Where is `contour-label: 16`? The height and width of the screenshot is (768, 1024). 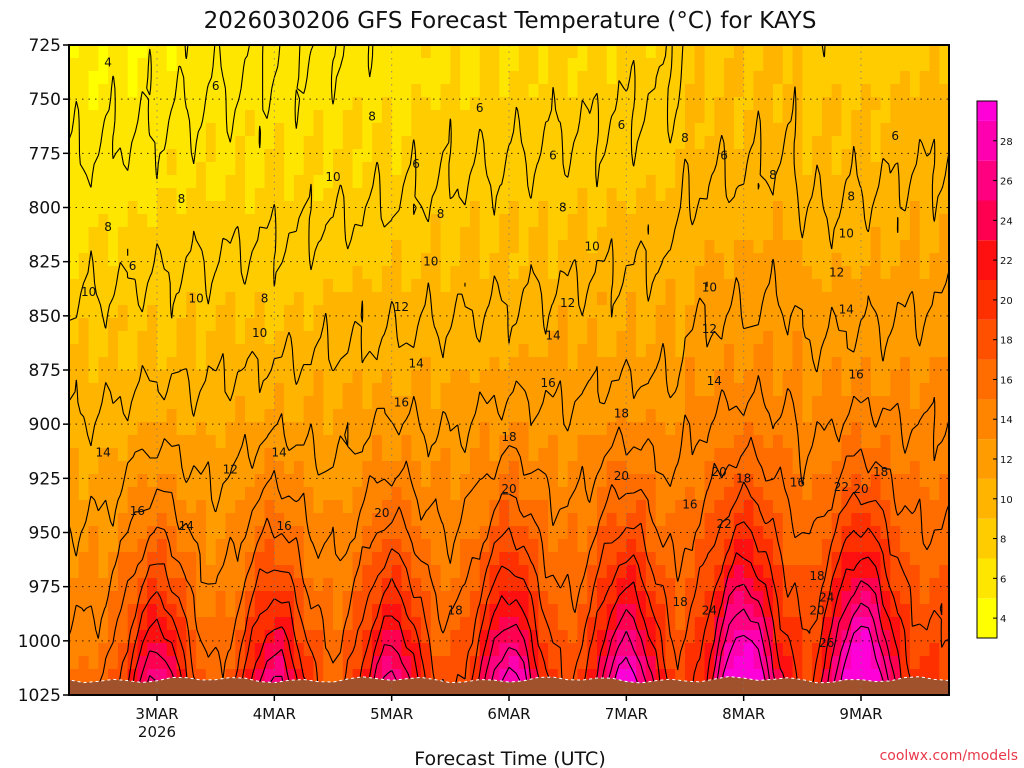
contour-label: 16 is located at coordinates (401, 403).